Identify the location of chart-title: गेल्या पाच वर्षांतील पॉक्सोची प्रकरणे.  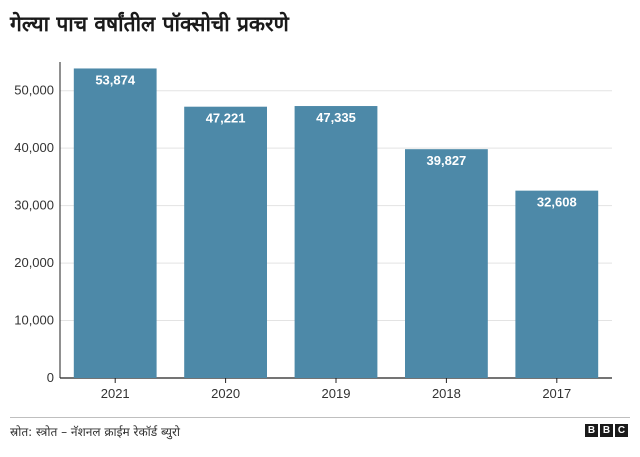
(149, 24).